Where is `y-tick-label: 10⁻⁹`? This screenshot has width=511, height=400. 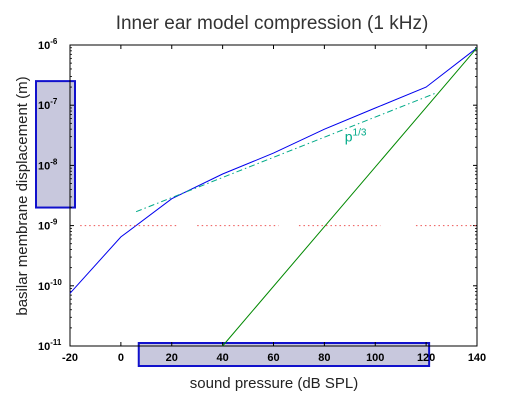 y-tick-label: 10⁻⁹ is located at coordinates (48, 225).